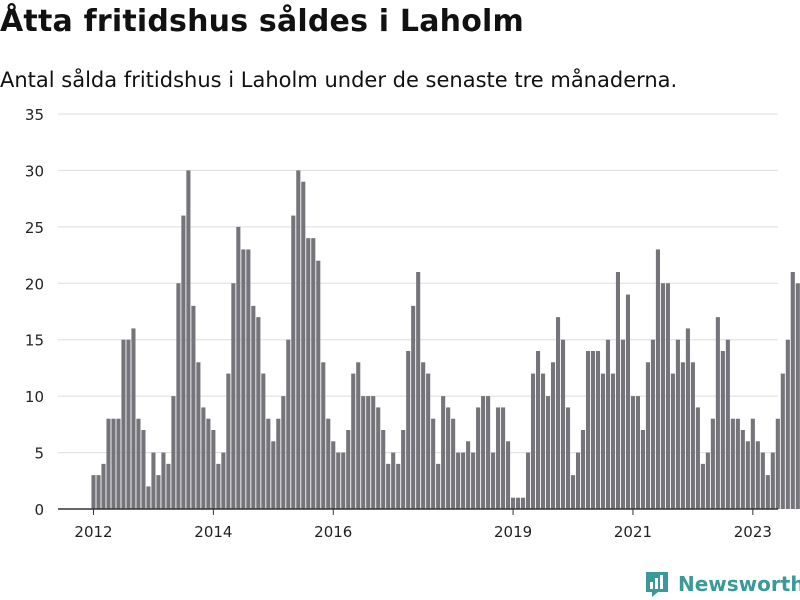 Image resolution: width=800 pixels, height=600 pixels. What do you see at coordinates (333, 532) in the screenshot?
I see `x-tick-label: 2016` at bounding box center [333, 532].